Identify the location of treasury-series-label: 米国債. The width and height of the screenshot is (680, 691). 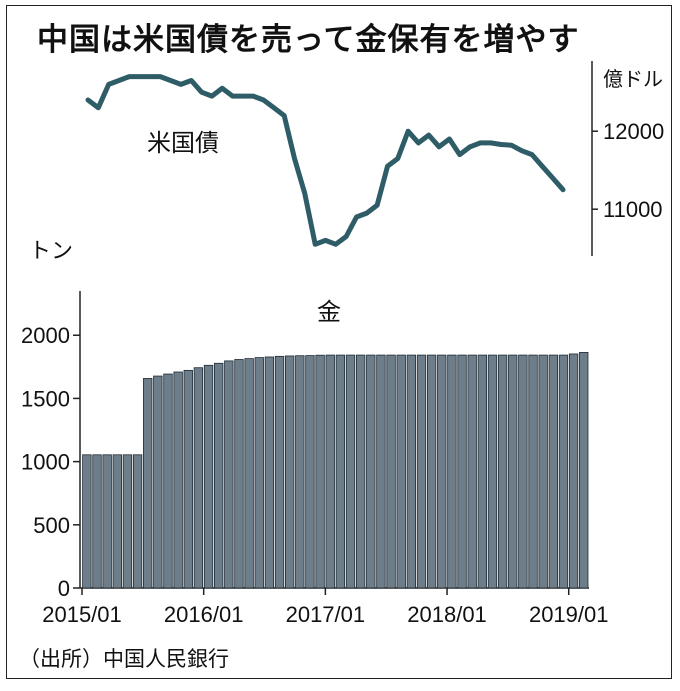
(183, 143).